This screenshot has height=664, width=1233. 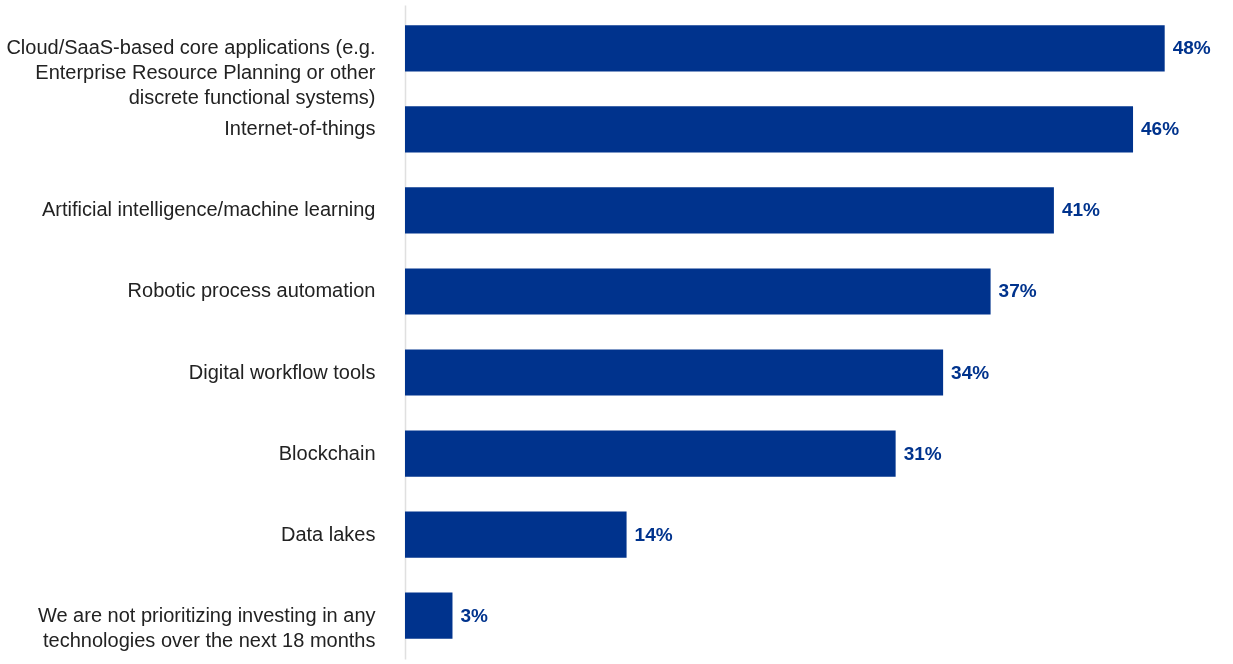 What do you see at coordinates (282, 371) in the screenshot?
I see `y-tick-label: Digital workflow tools` at bounding box center [282, 371].